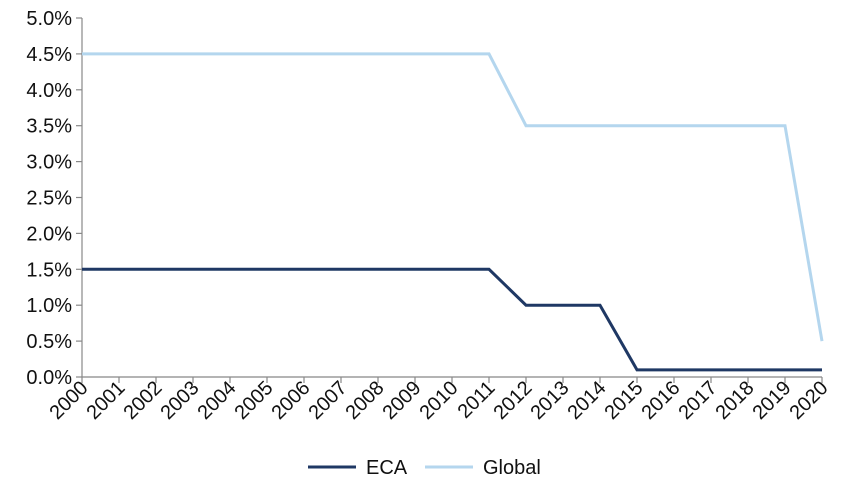 This screenshot has width=850, height=500. What do you see at coordinates (291, 400) in the screenshot?
I see `x-tick-label: 2006` at bounding box center [291, 400].